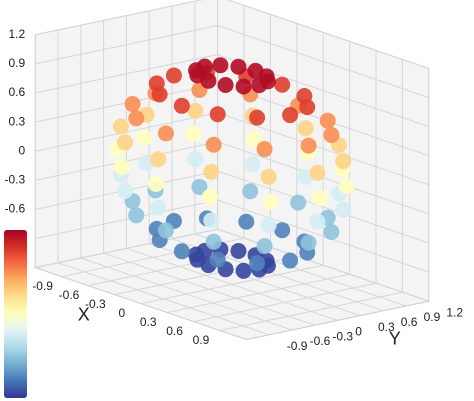 The image size is (474, 401). I want to click on z-tick-label: -0.6, so click(15, 209).